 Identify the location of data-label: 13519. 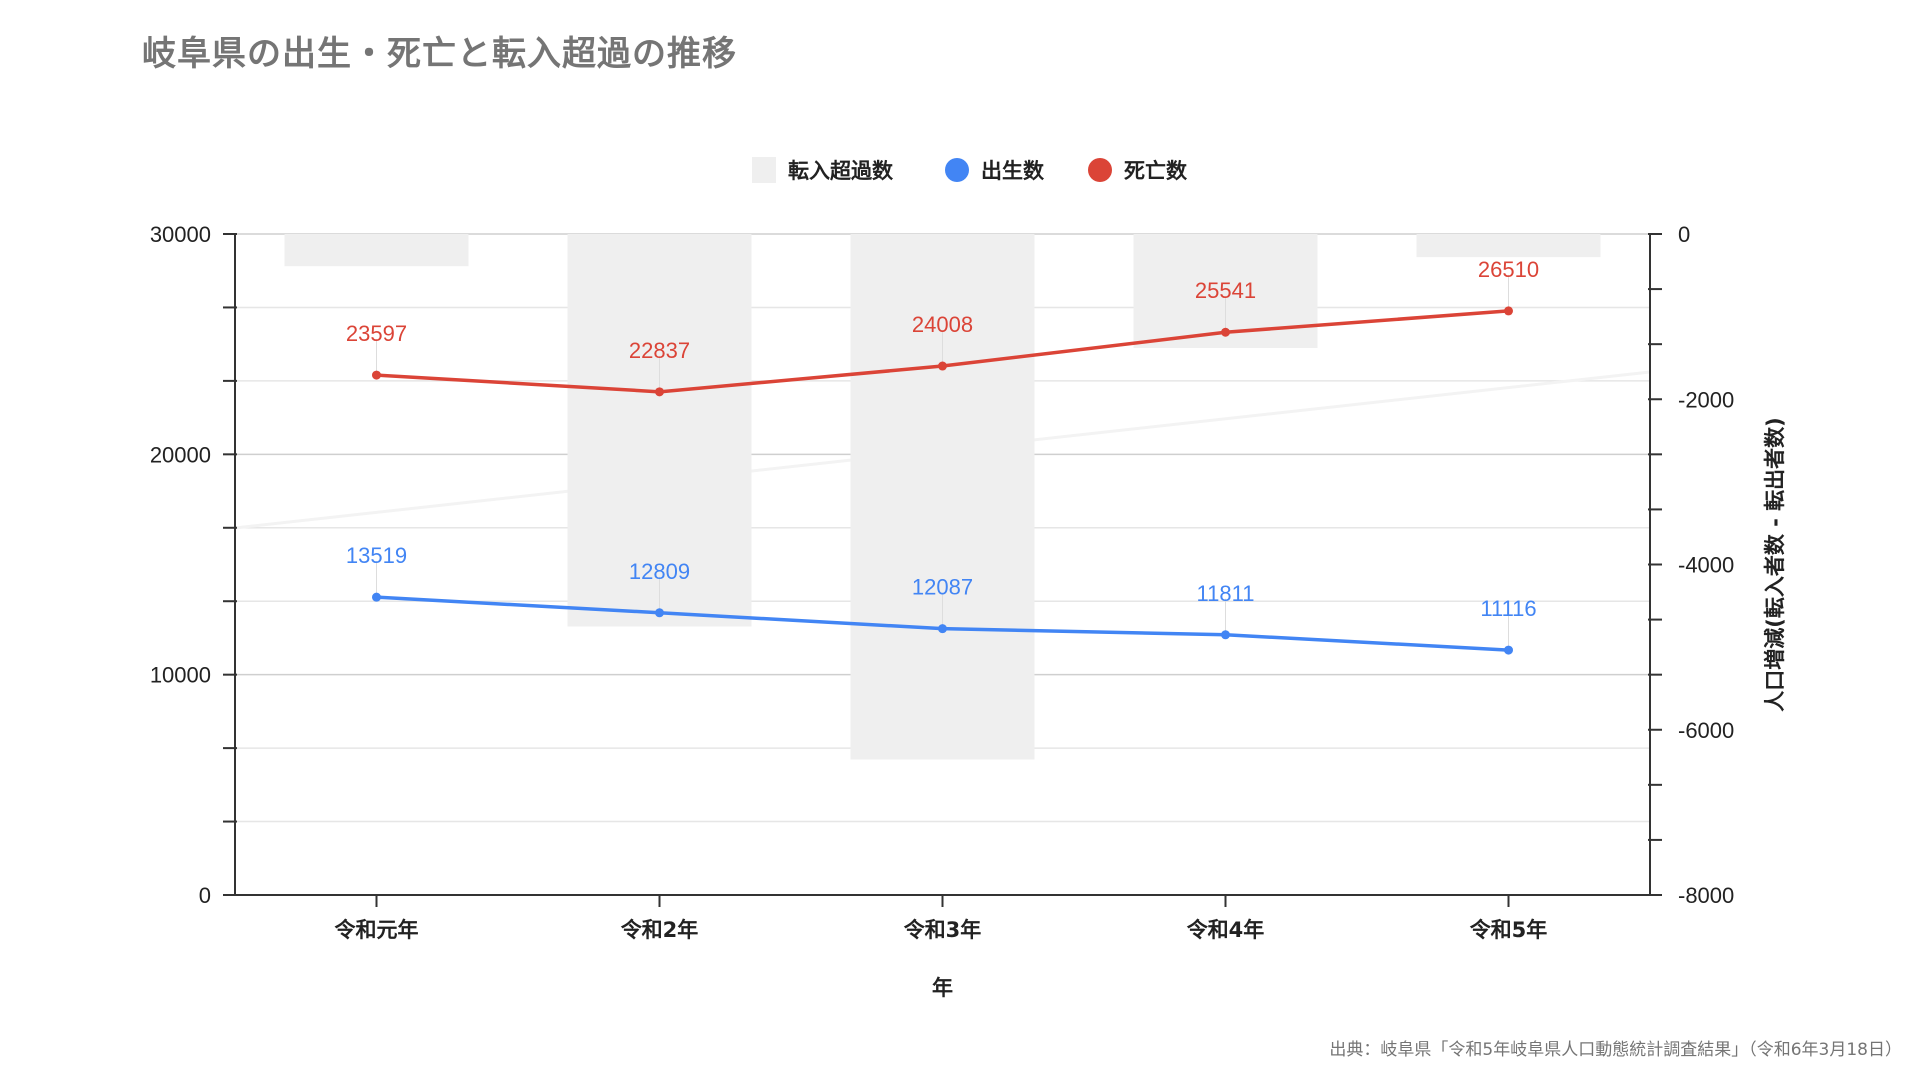
(376, 555).